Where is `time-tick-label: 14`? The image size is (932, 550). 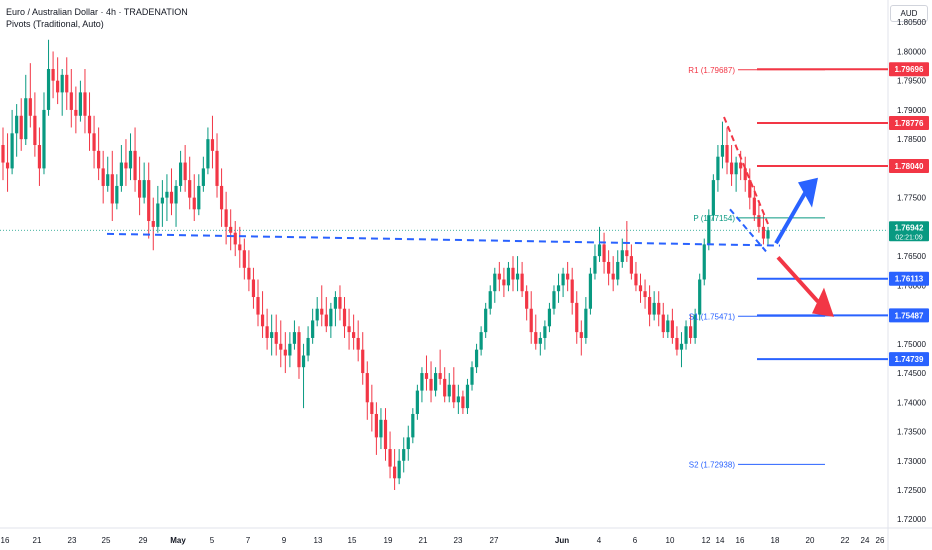 time-tick-label: 14 is located at coordinates (720, 540).